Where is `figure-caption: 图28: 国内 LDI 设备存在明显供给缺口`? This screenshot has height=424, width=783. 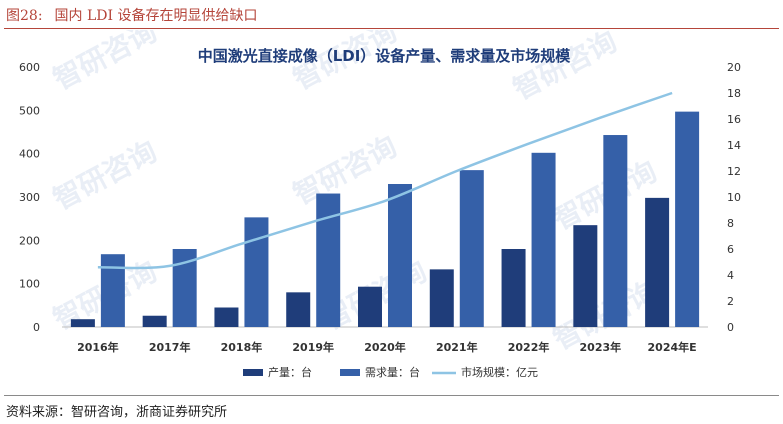
figure-caption: 图28: 国内 LDI 设备存在明显供给缺口 is located at coordinates (131, 15).